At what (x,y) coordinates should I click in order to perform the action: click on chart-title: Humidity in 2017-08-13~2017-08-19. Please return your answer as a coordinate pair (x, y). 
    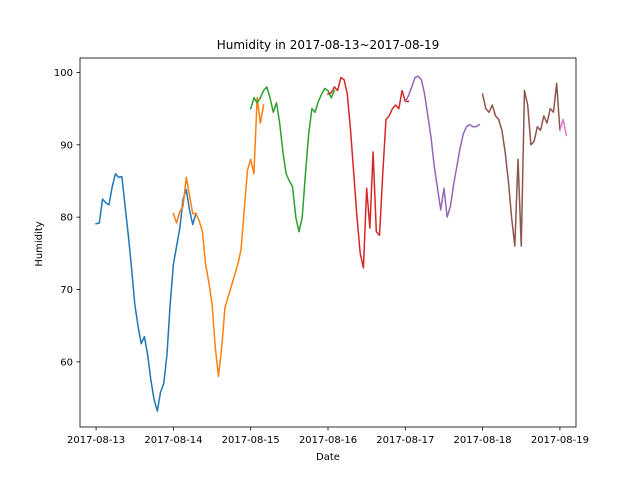
    Looking at the image, I should click on (328, 45).